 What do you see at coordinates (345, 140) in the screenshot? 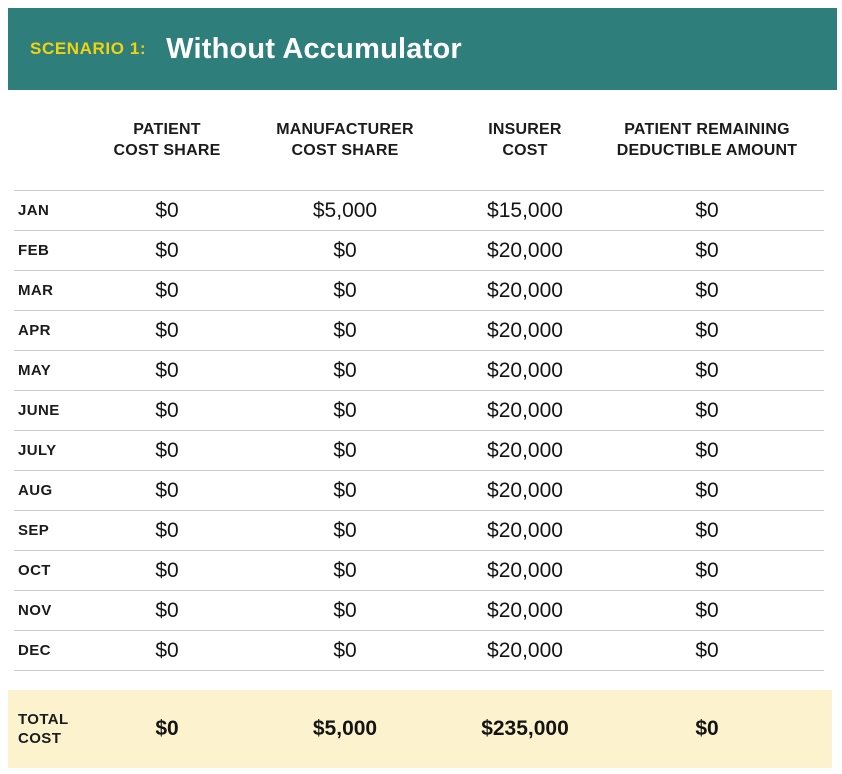
I see `column-header-manufacturer-cost-share: MANUFACTURER COST SHARE` at bounding box center [345, 140].